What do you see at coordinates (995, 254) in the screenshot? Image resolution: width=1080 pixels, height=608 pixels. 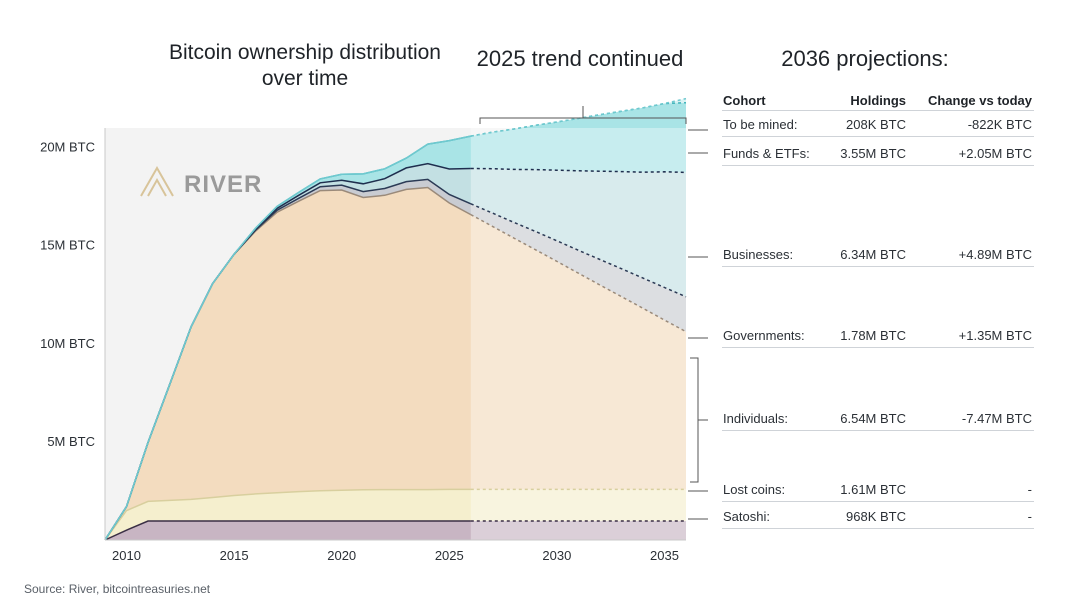 I see `change-value: +4.89M BTC` at bounding box center [995, 254].